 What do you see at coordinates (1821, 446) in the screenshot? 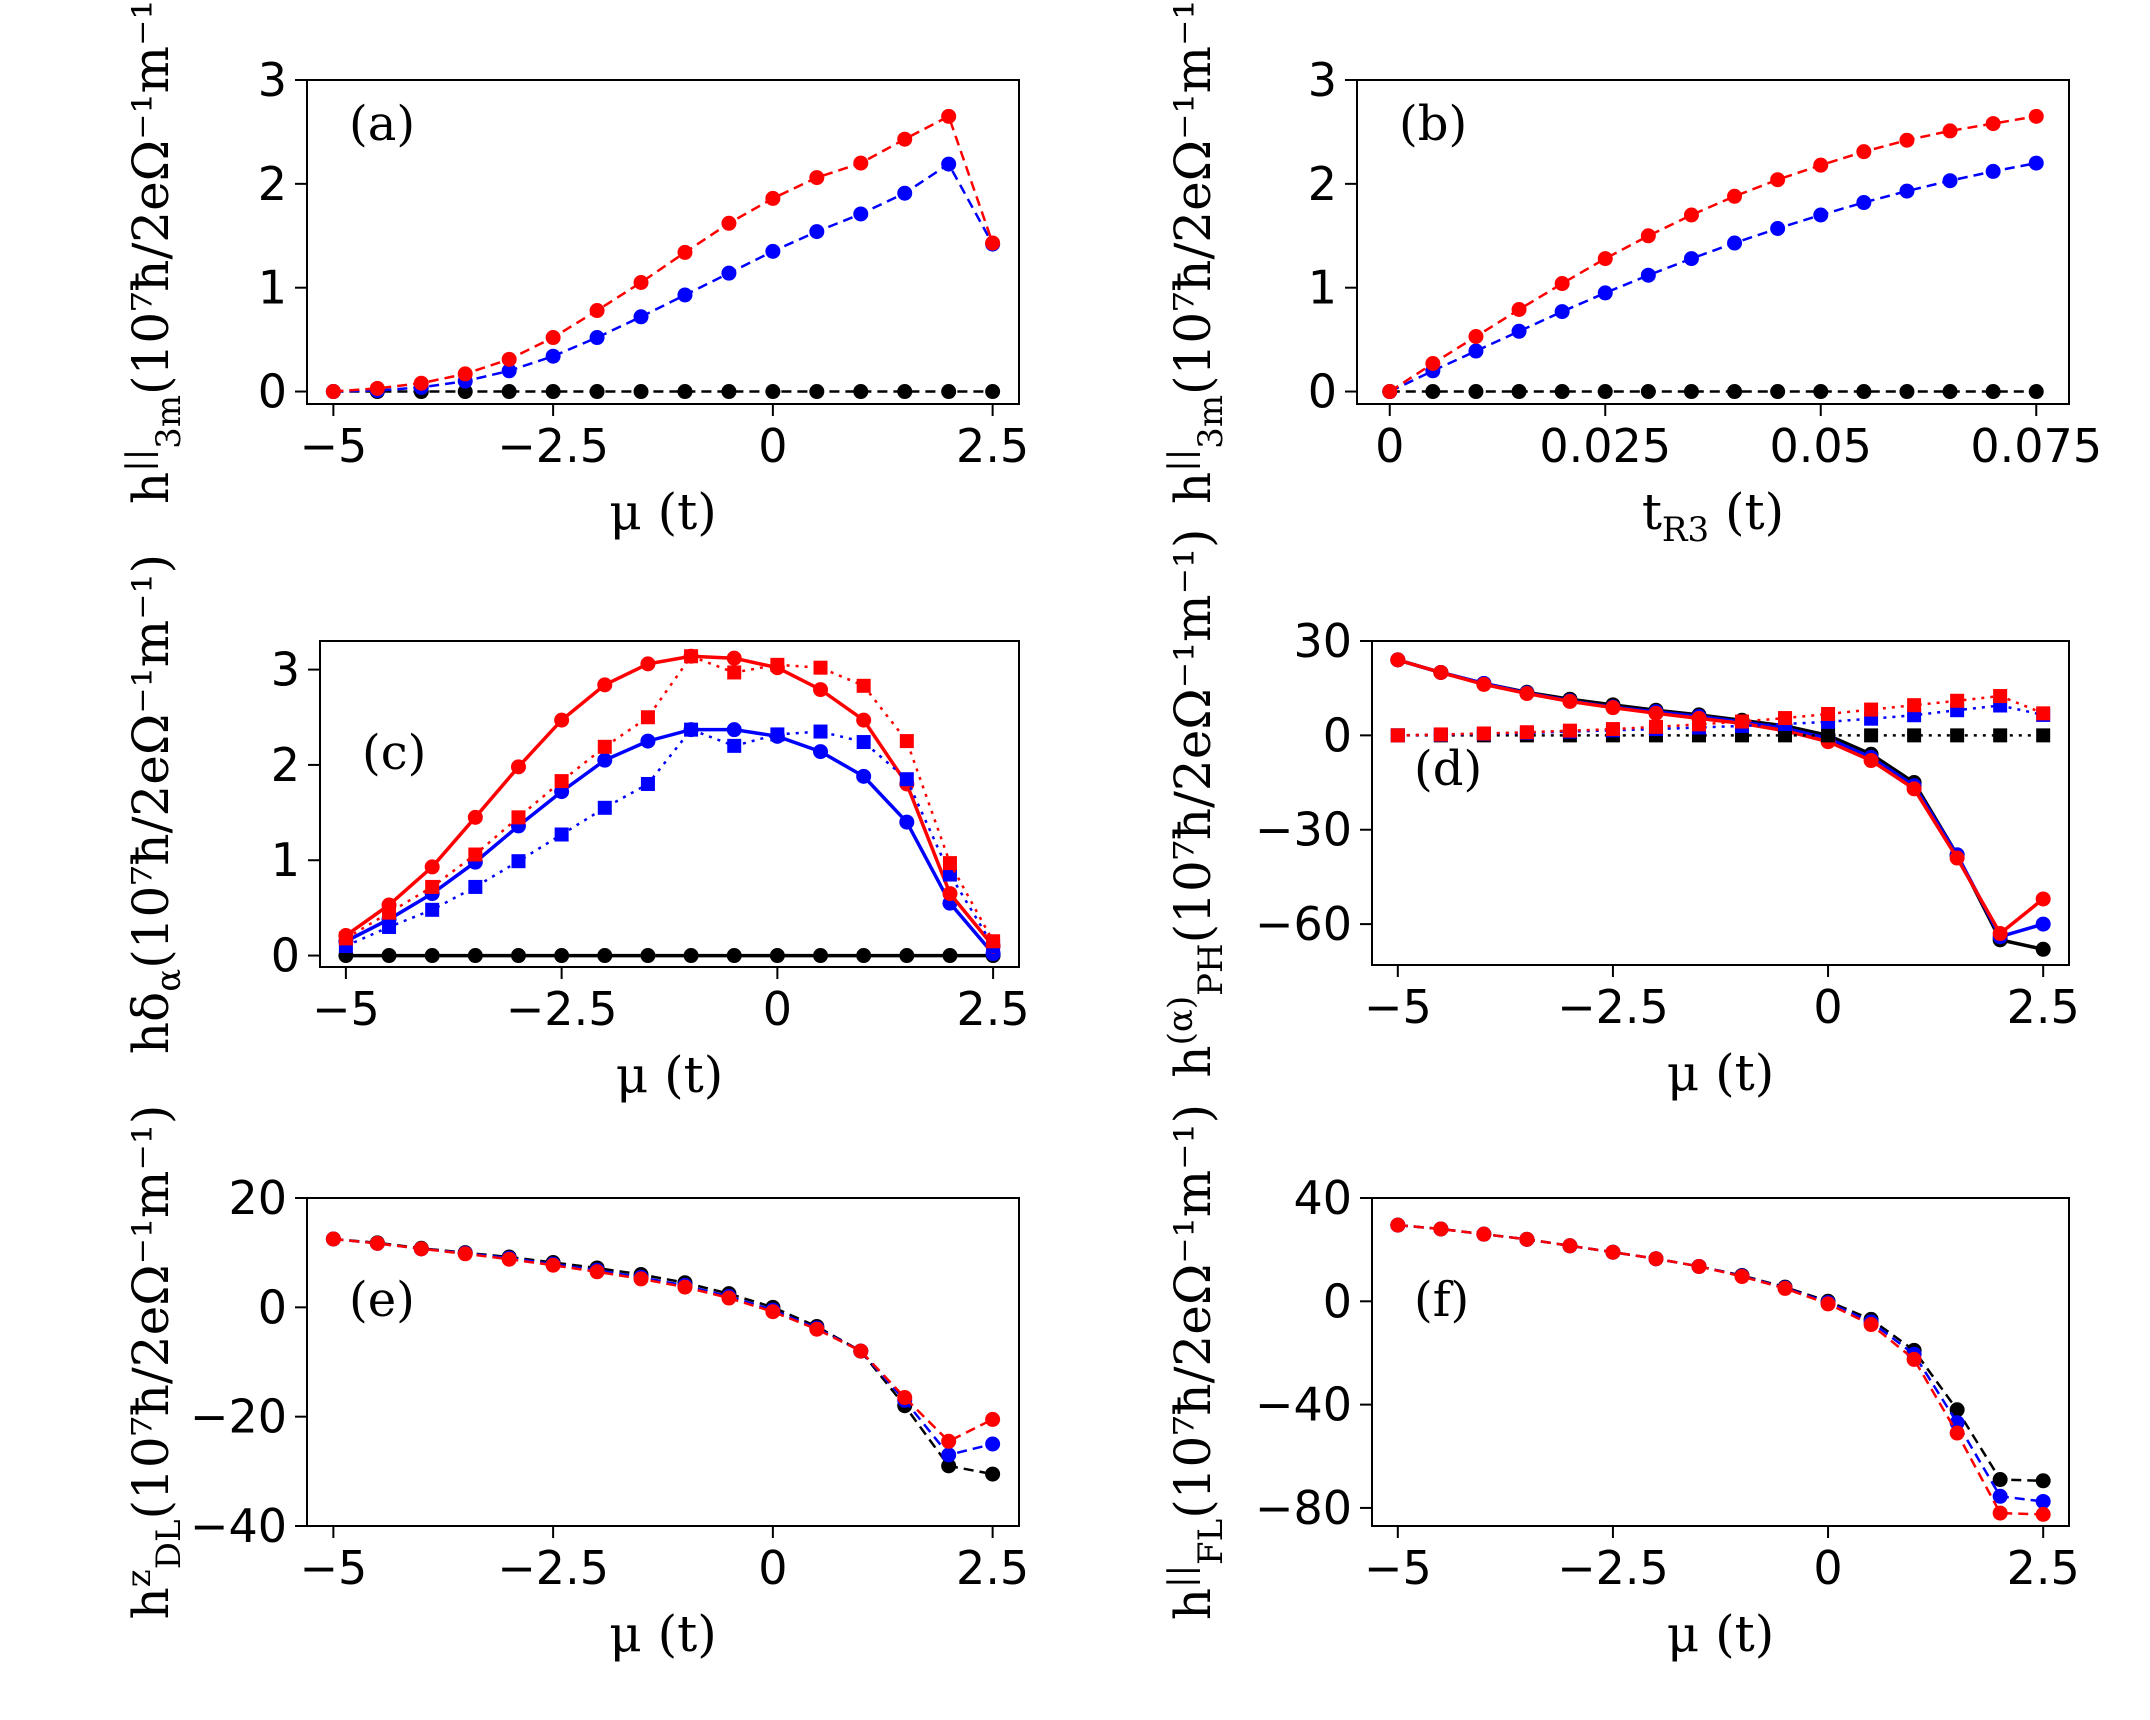
I see `x-tick-label: 0.05` at bounding box center [1821, 446].